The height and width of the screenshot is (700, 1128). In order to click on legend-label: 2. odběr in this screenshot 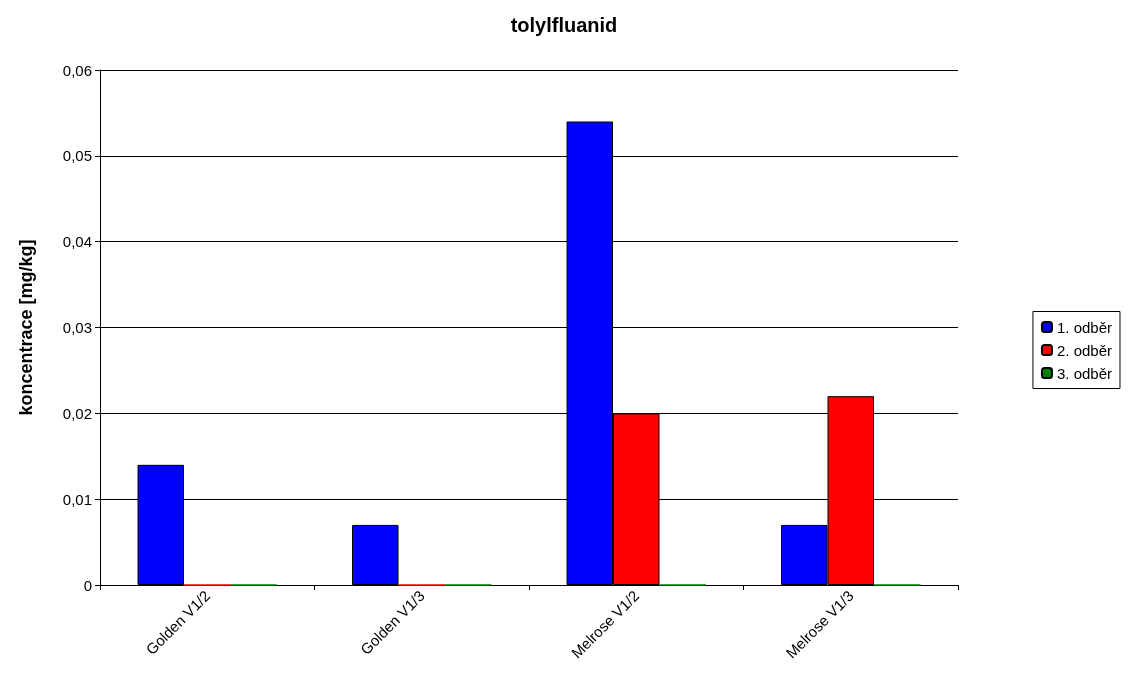, I will do `click(1084, 350)`.